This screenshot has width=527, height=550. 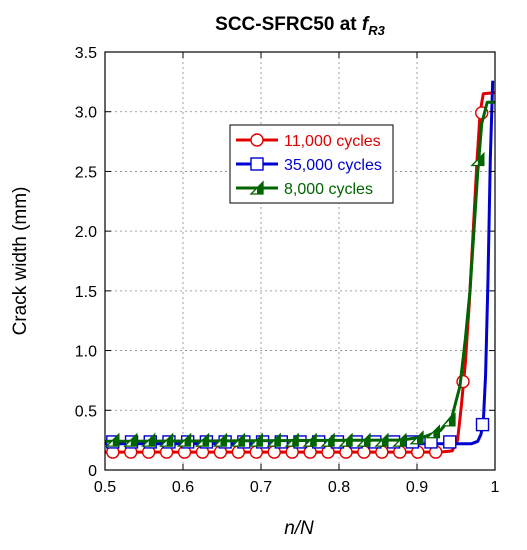 I want to click on y-tick-label: 1.0, so click(x=86, y=352).